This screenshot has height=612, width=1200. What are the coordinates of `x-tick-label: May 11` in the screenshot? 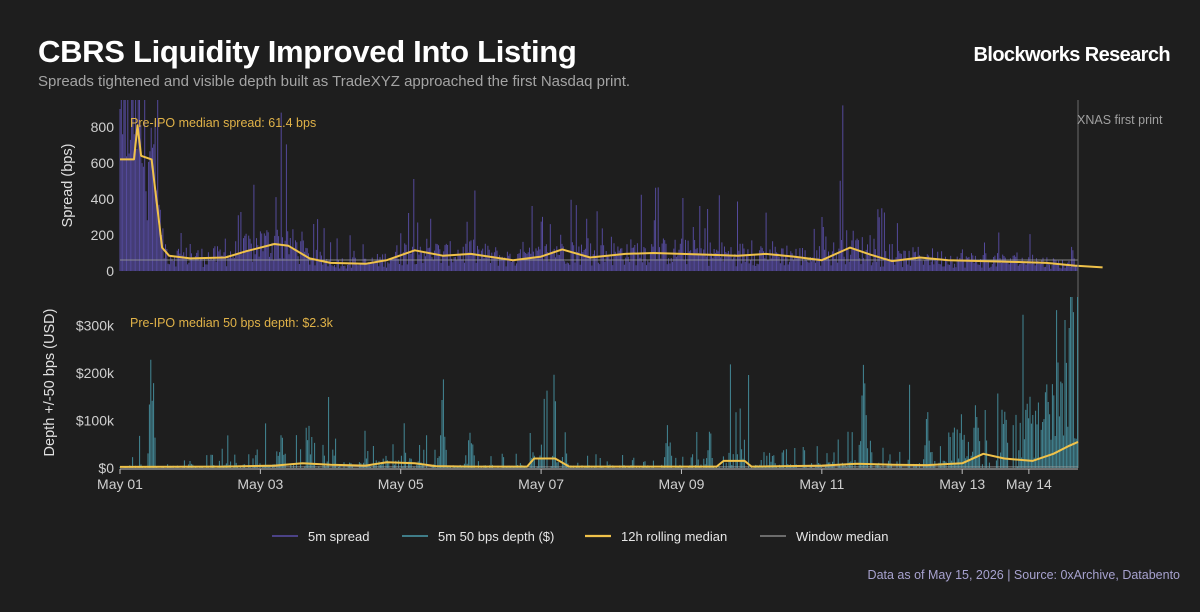 It's located at (821, 484).